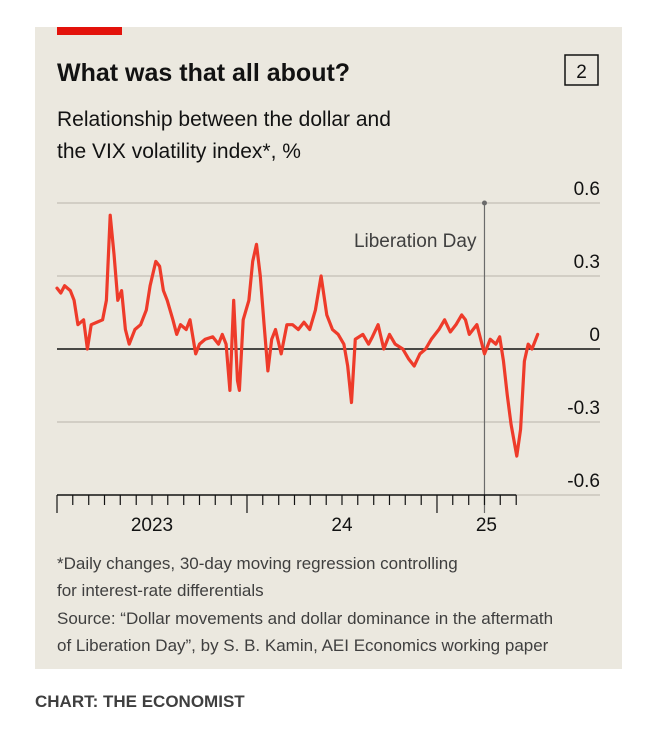 This screenshot has width=653, height=746. What do you see at coordinates (587, 189) in the screenshot?
I see `y-tick-label: 0.6` at bounding box center [587, 189].